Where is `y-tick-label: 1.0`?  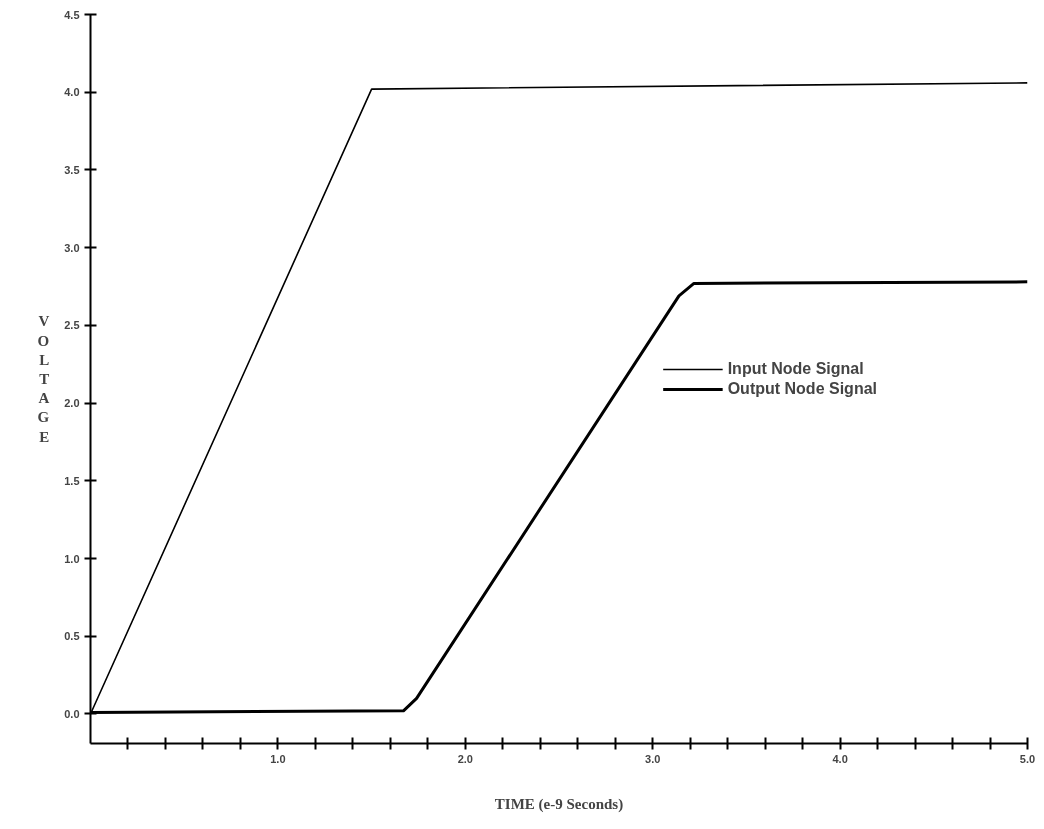 y-tick-label: 1.0 is located at coordinates (72, 558).